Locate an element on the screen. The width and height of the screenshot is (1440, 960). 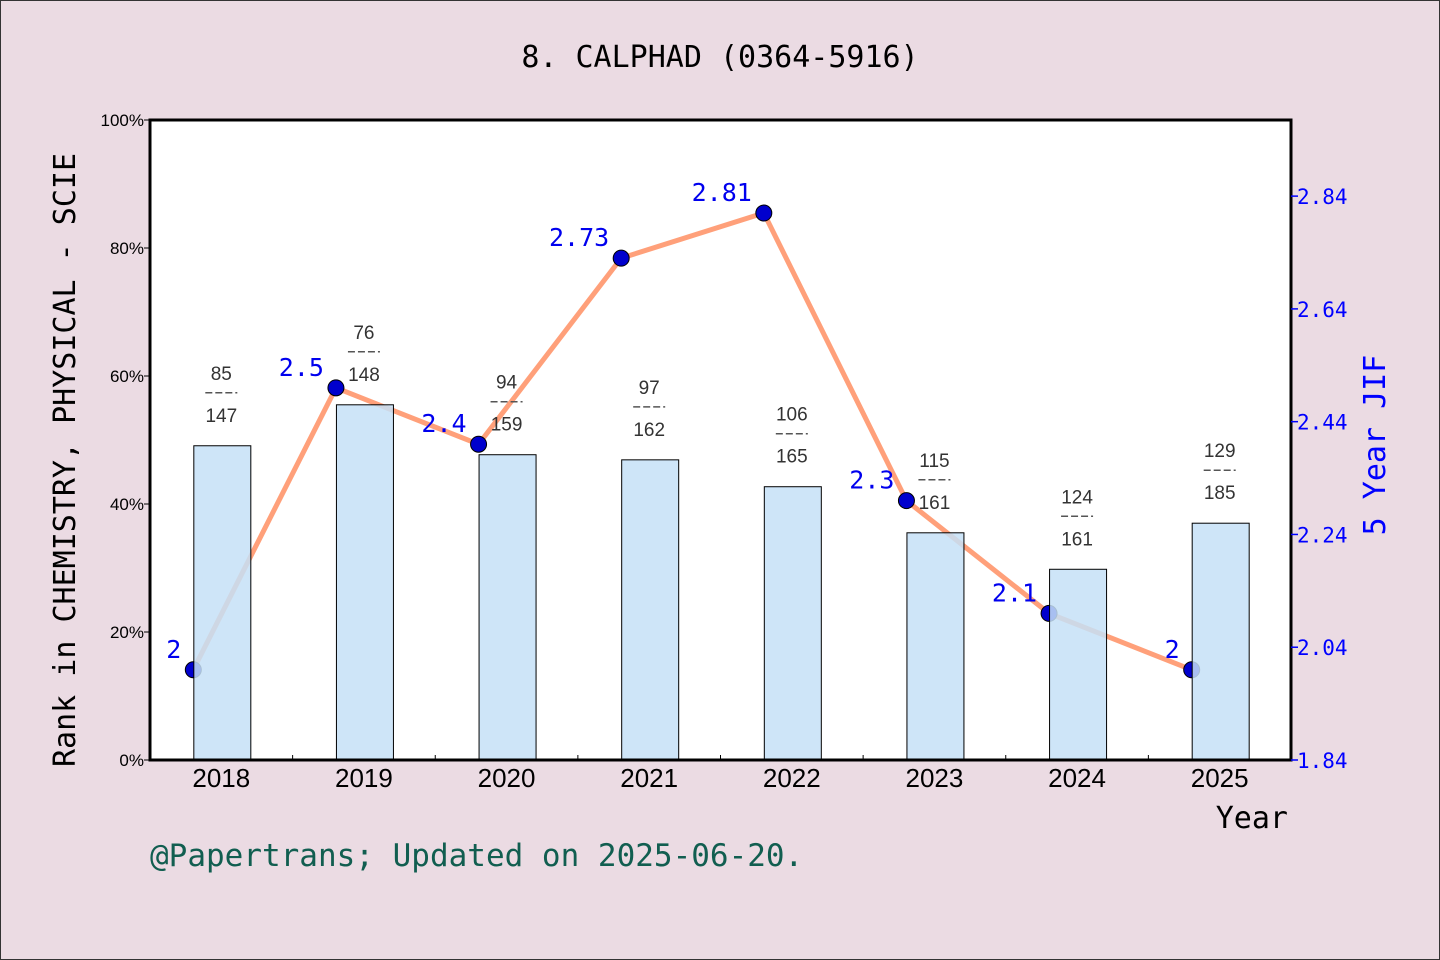
y-left-tick-label: 0% is located at coordinates (131, 760).